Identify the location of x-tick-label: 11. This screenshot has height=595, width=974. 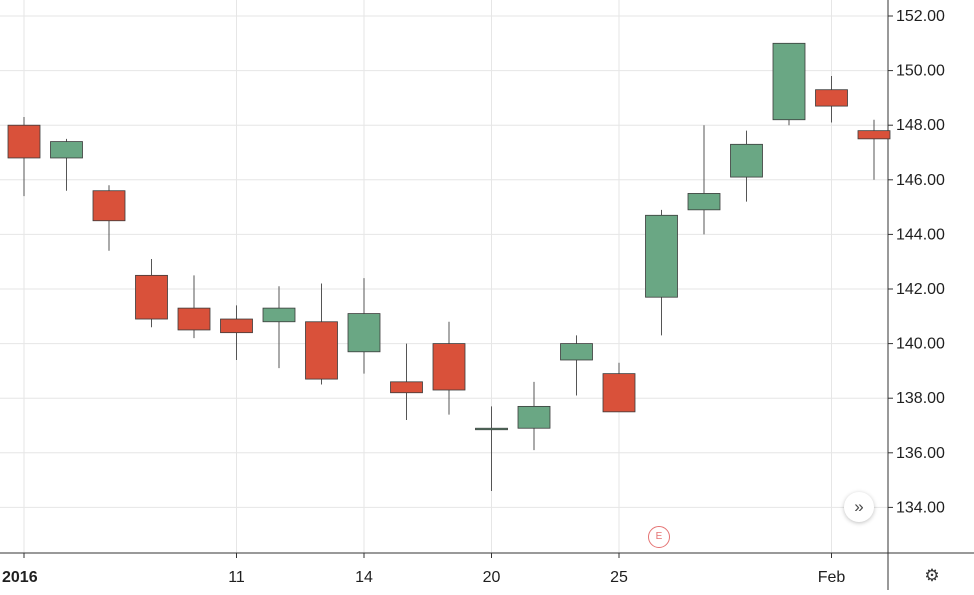
(236, 577).